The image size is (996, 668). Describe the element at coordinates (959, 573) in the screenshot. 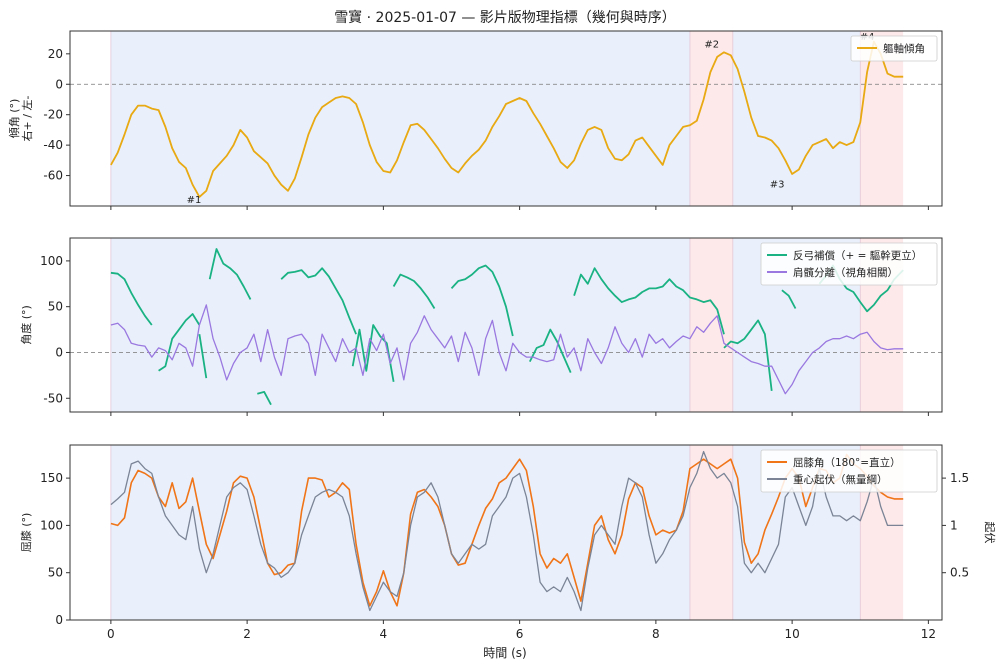

I see `y2-tick-label: 0.5` at that location.